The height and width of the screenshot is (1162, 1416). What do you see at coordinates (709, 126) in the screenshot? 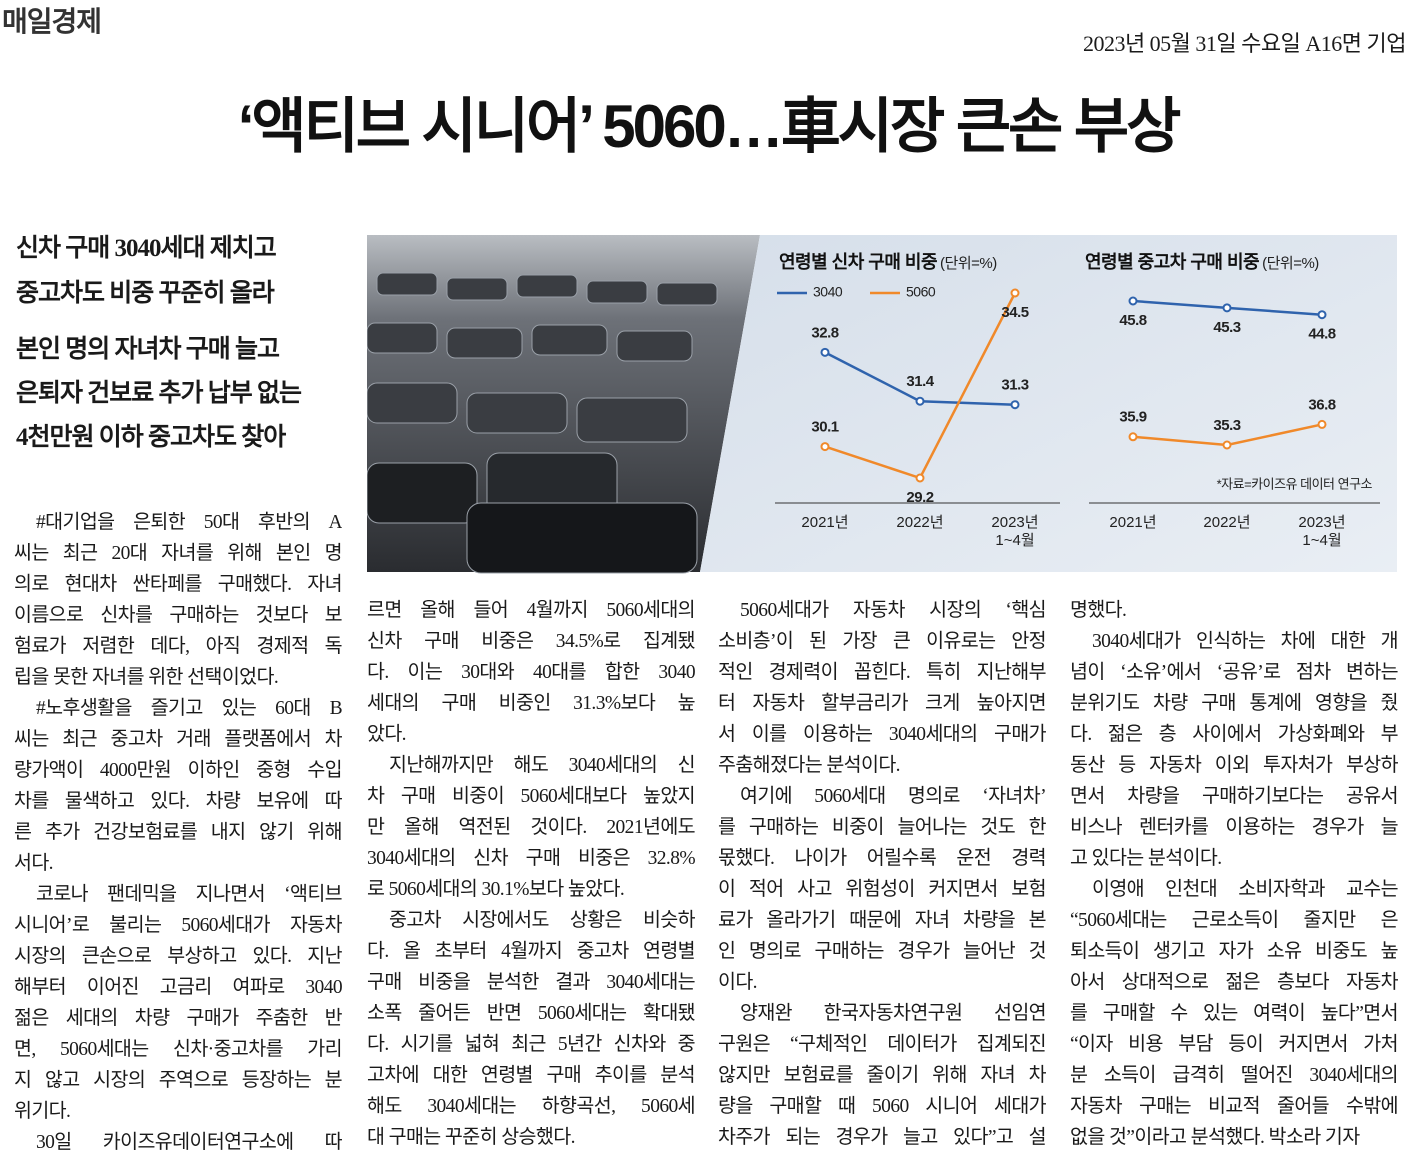
I see `headline: ‘액티브 시니어’ 5060…車시장 큰손 부상` at bounding box center [709, 126].